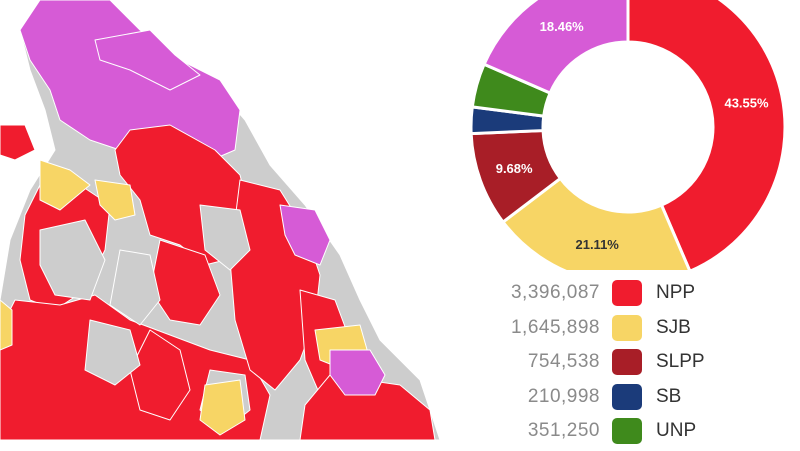 This screenshot has width=800, height=451. I want to click on legend-row-slpp: 754,538 SLPP, so click(635, 364).